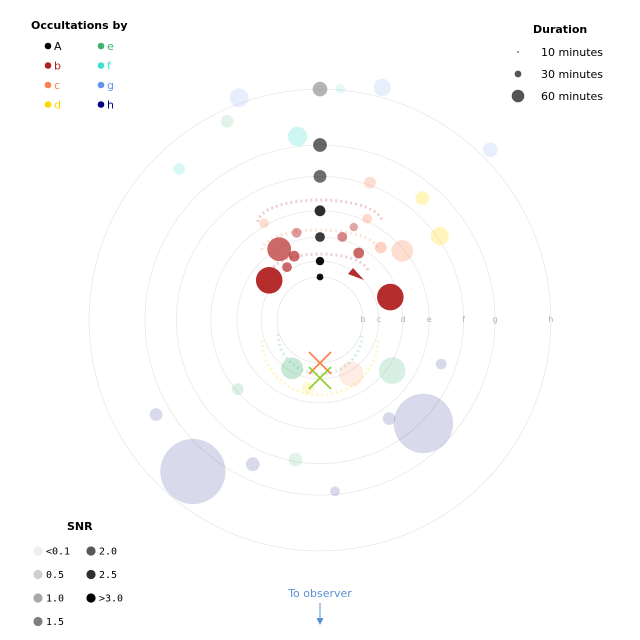  Describe the element at coordinates (48, 85) in the screenshot. I see `occ-legend-dot-c` at that location.